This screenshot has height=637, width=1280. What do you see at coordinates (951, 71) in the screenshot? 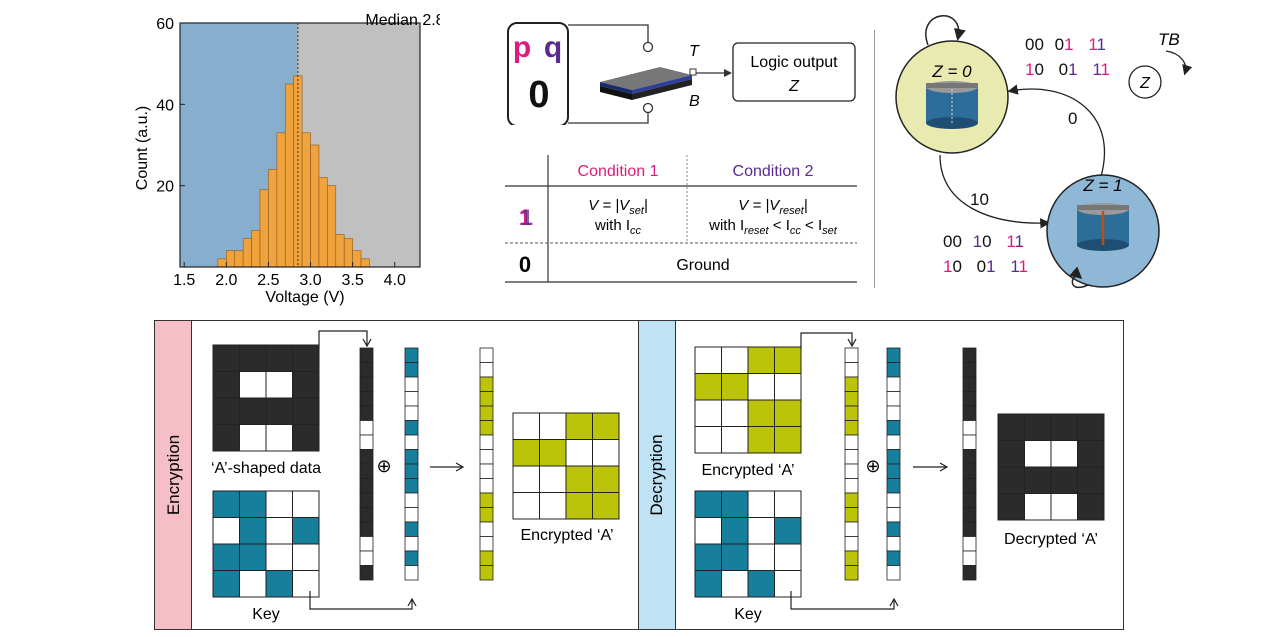
I see `state-z0-label: Z = 0` at bounding box center [951, 71].